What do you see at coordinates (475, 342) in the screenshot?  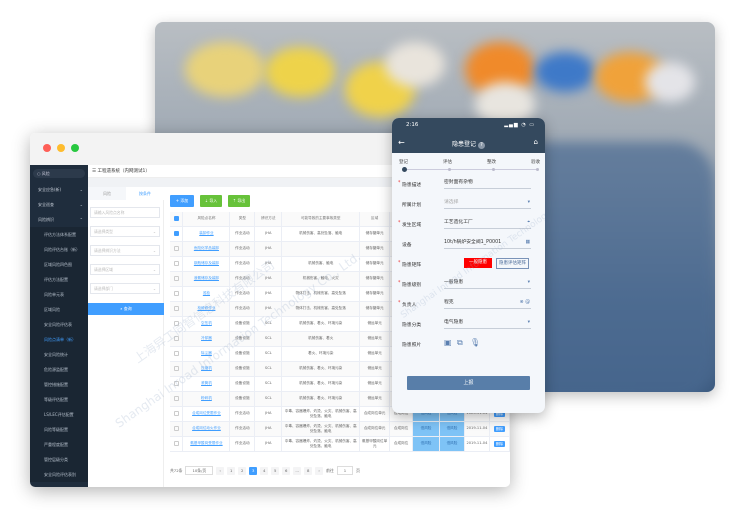 I see `microphone-icon: 🎙` at bounding box center [475, 342].